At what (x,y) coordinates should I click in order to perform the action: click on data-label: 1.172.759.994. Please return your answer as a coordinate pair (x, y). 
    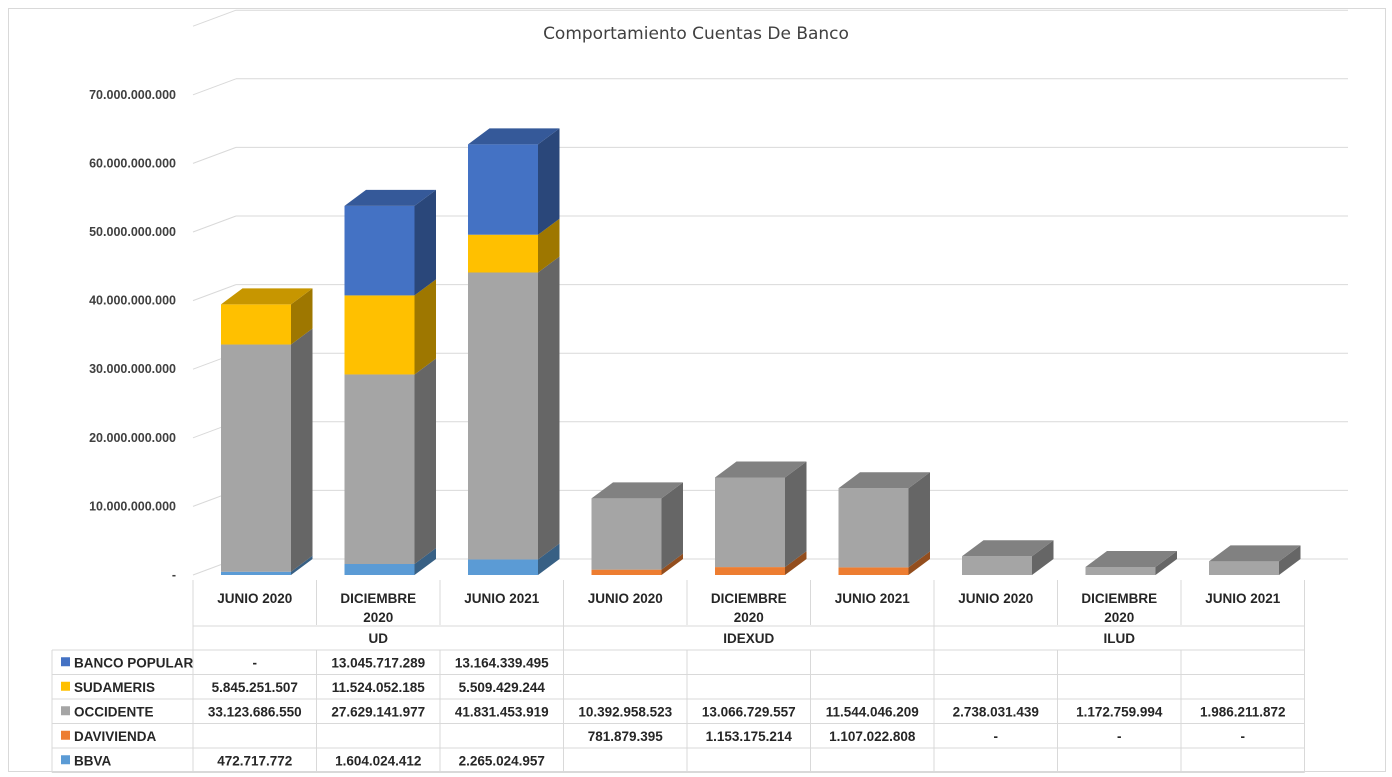
    Looking at the image, I should click on (1119, 711).